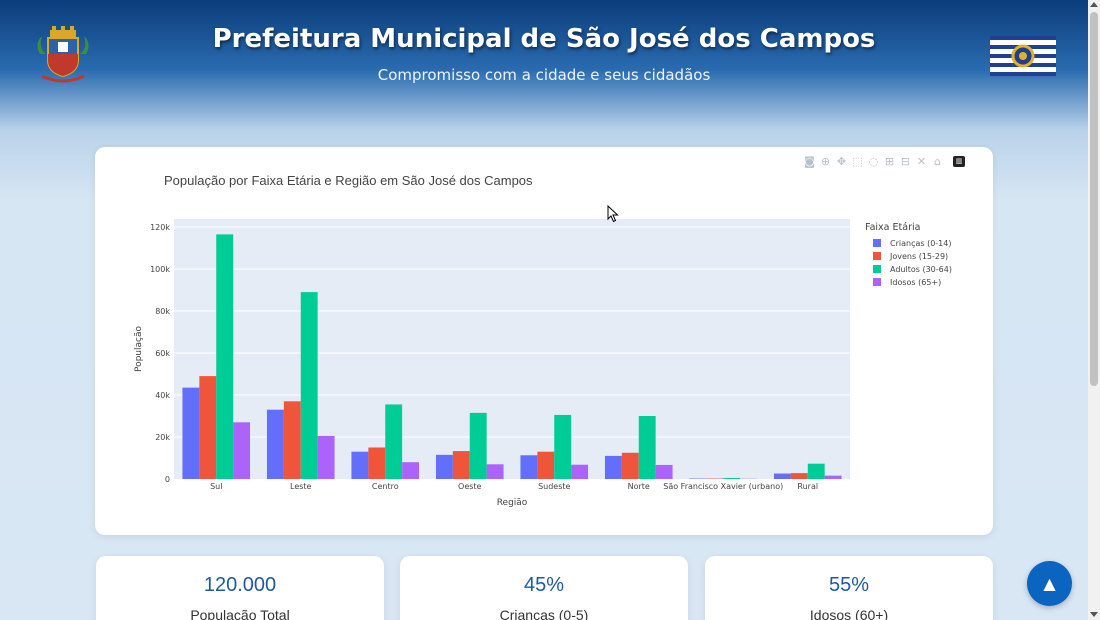 This screenshot has width=1100, height=620. I want to click on camera-icon: ◙, so click(809, 161).